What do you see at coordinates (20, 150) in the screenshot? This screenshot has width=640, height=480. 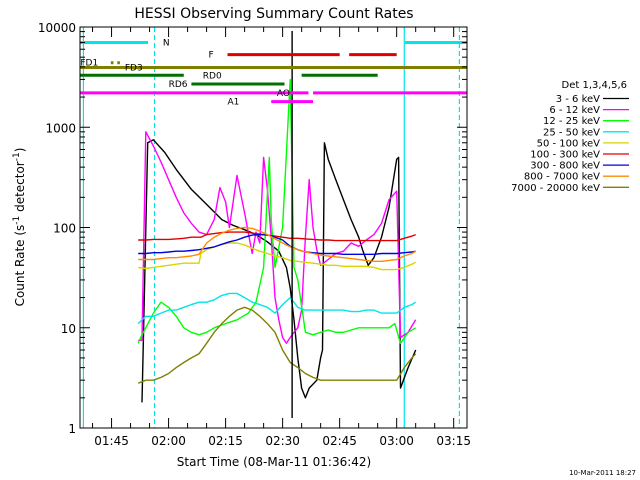 I see `y-axis-title-end: )` at bounding box center [20, 150].